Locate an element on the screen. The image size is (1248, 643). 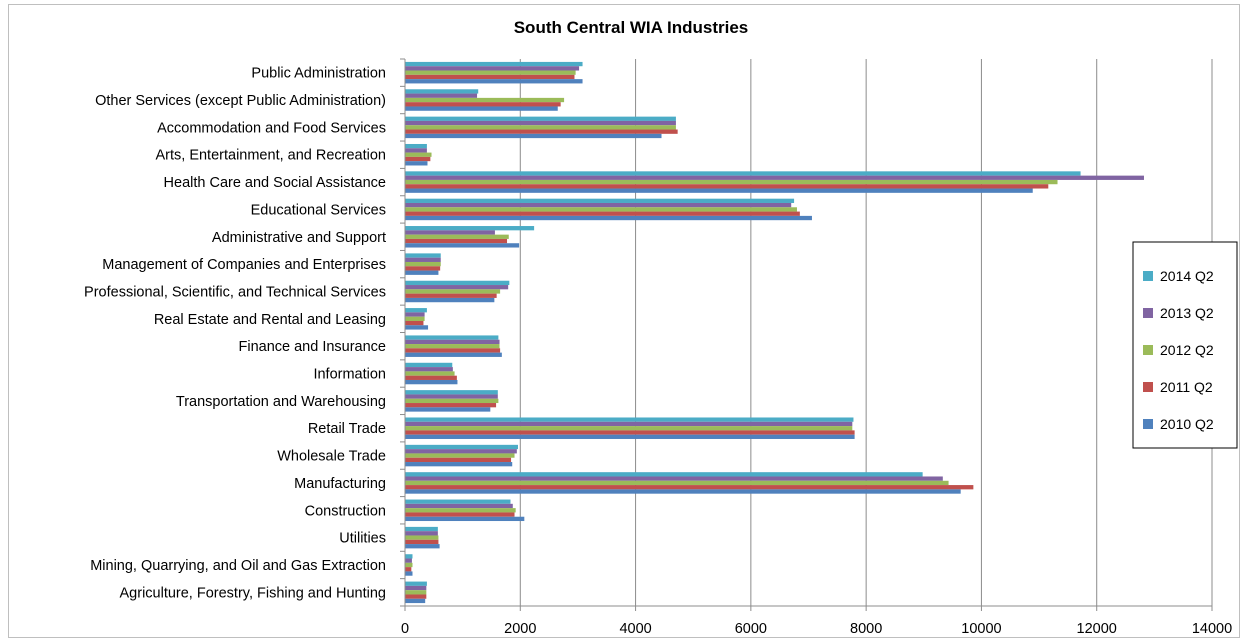
legend-label: 2012 Q2 is located at coordinates (1187, 350).